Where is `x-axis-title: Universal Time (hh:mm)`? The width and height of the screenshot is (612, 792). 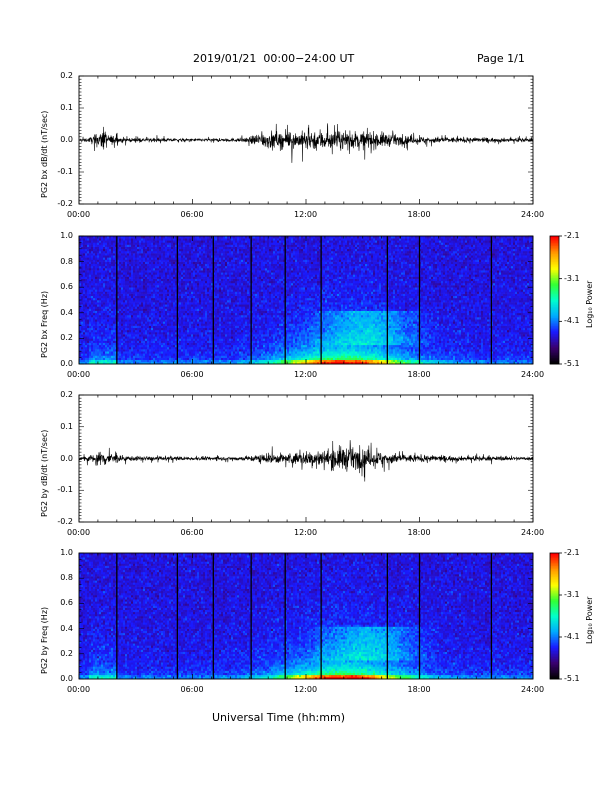 x-axis-title: Universal Time (hh:mm) is located at coordinates (278, 717).